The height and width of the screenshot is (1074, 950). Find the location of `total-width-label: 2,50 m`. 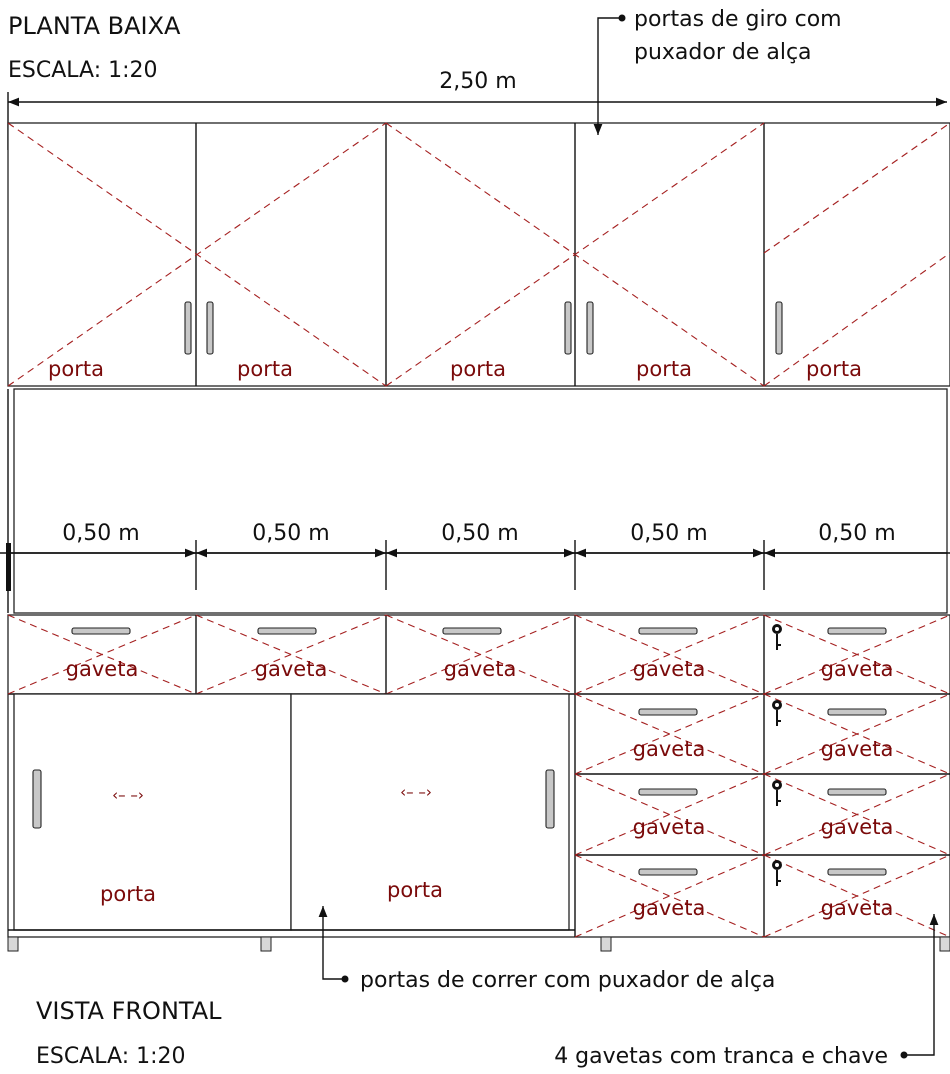

total-width-label: 2,50 m is located at coordinates (477, 81).